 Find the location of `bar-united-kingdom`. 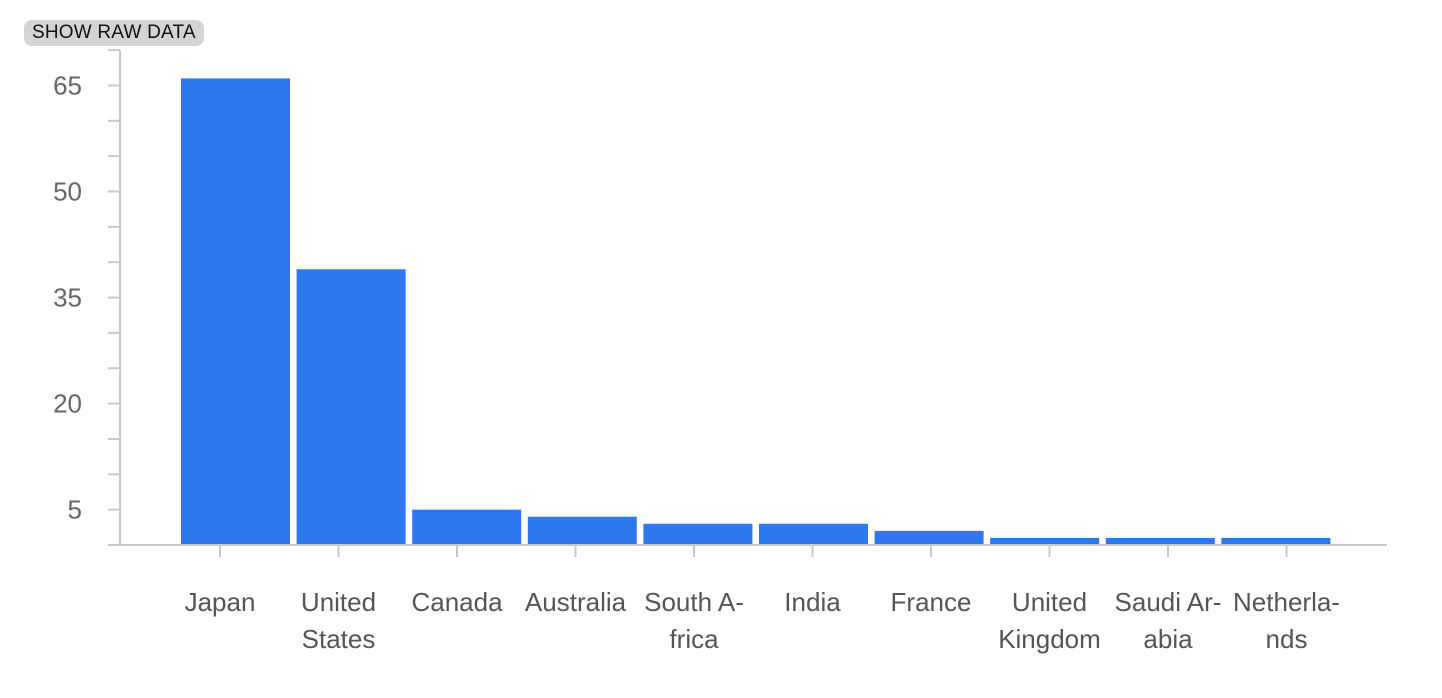

bar-united-kingdom is located at coordinates (1045, 541).